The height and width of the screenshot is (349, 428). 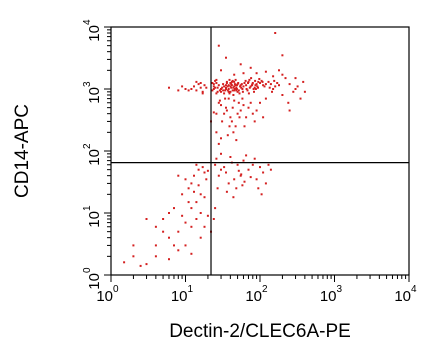 I want to click on svg-text: 0, so click(x=116, y=289).